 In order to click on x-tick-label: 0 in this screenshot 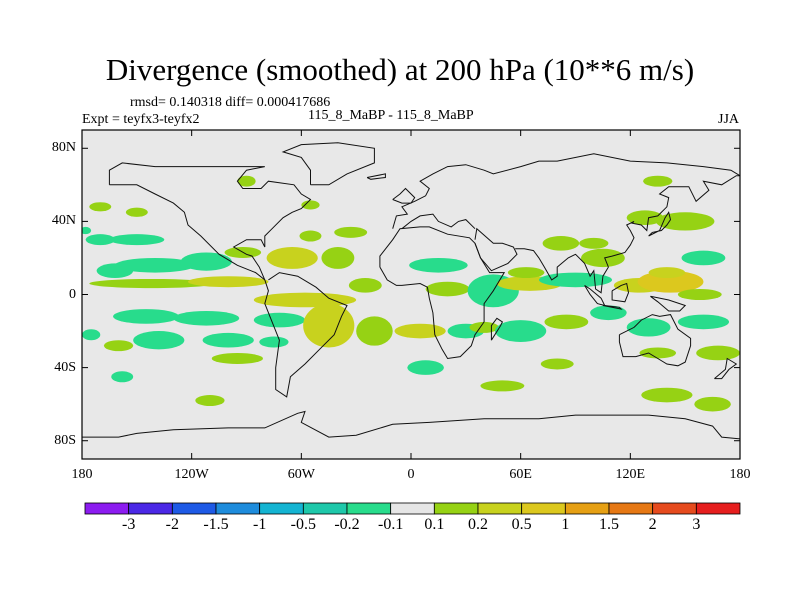, I will do `click(411, 474)`.